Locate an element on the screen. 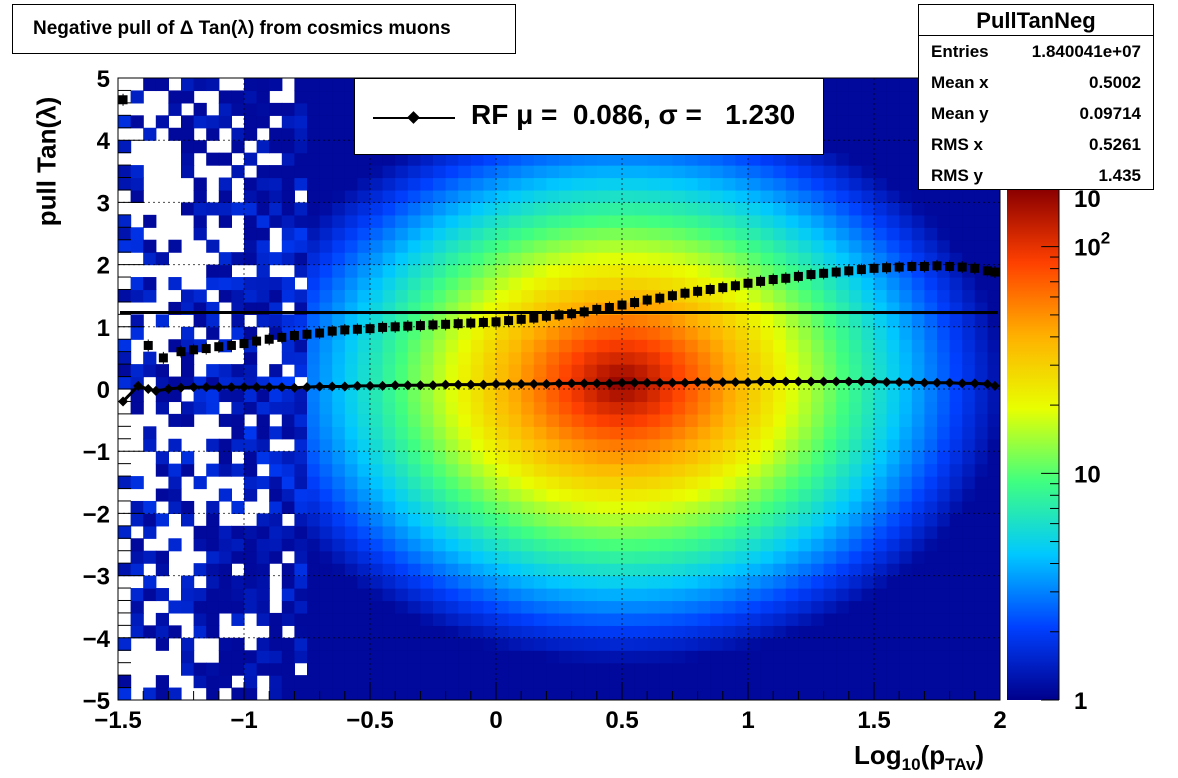 Image resolution: width=1178 pixels, height=778 pixels. stats-title: PullTanNeg is located at coordinates (1036, 20).